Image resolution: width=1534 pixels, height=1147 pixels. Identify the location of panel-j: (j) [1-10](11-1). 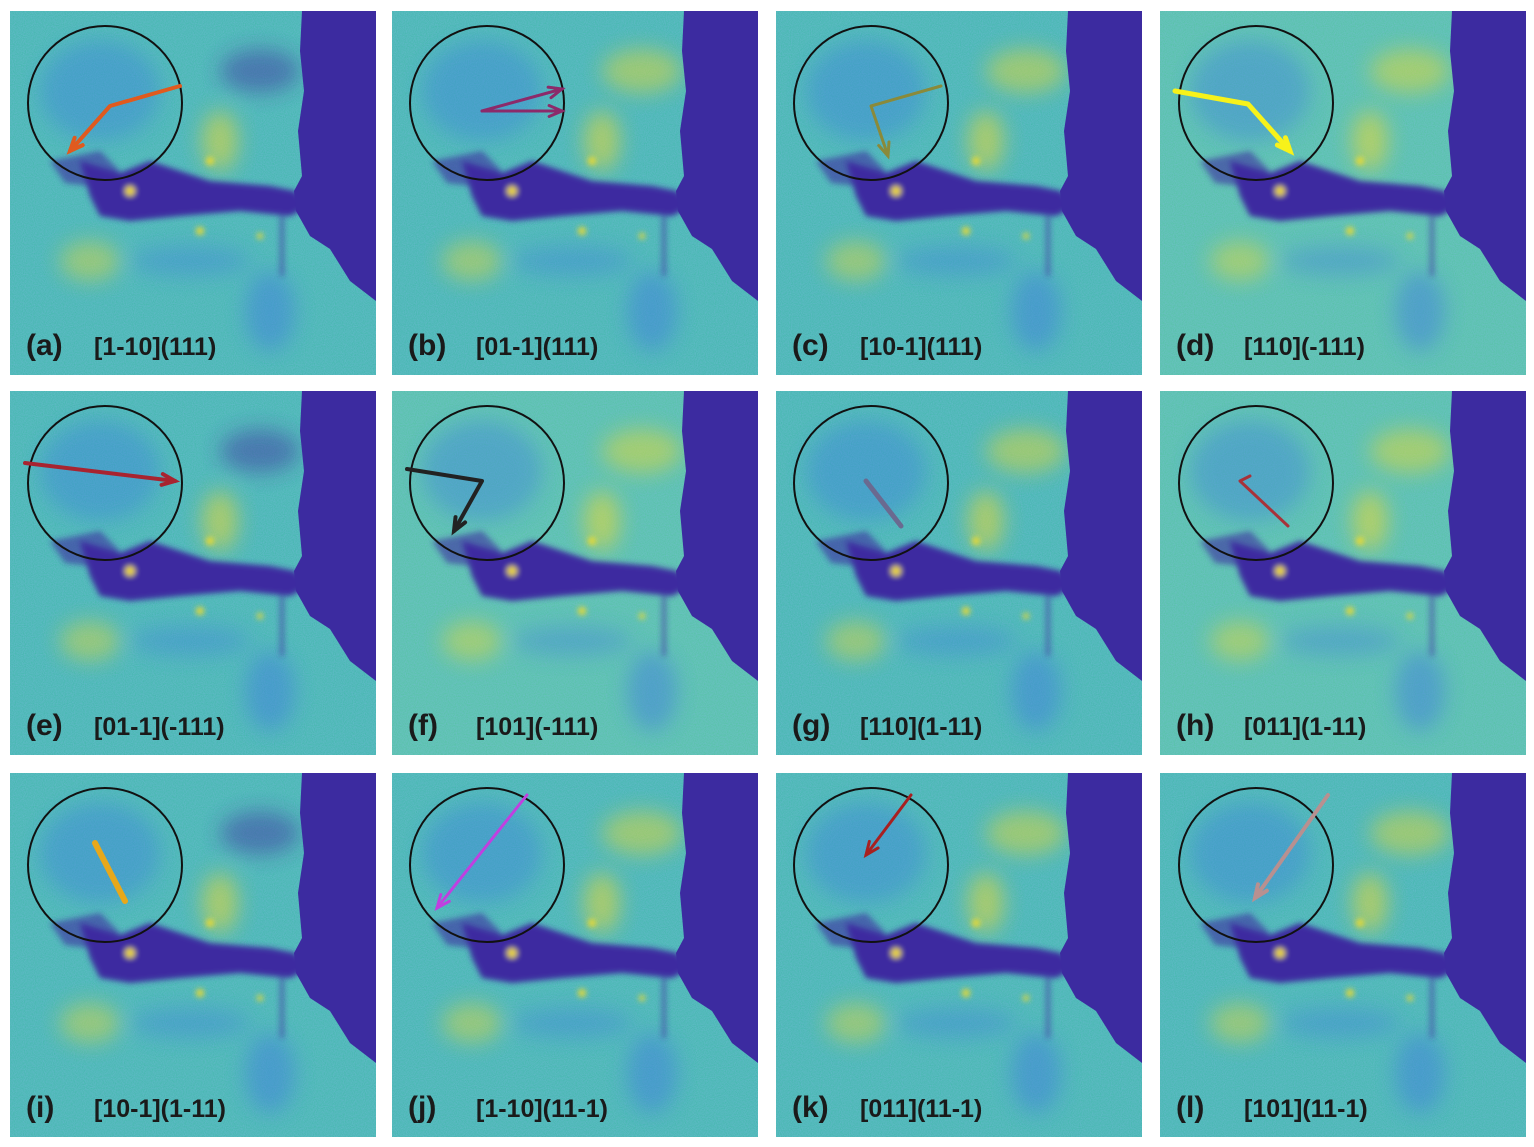
(575, 955).